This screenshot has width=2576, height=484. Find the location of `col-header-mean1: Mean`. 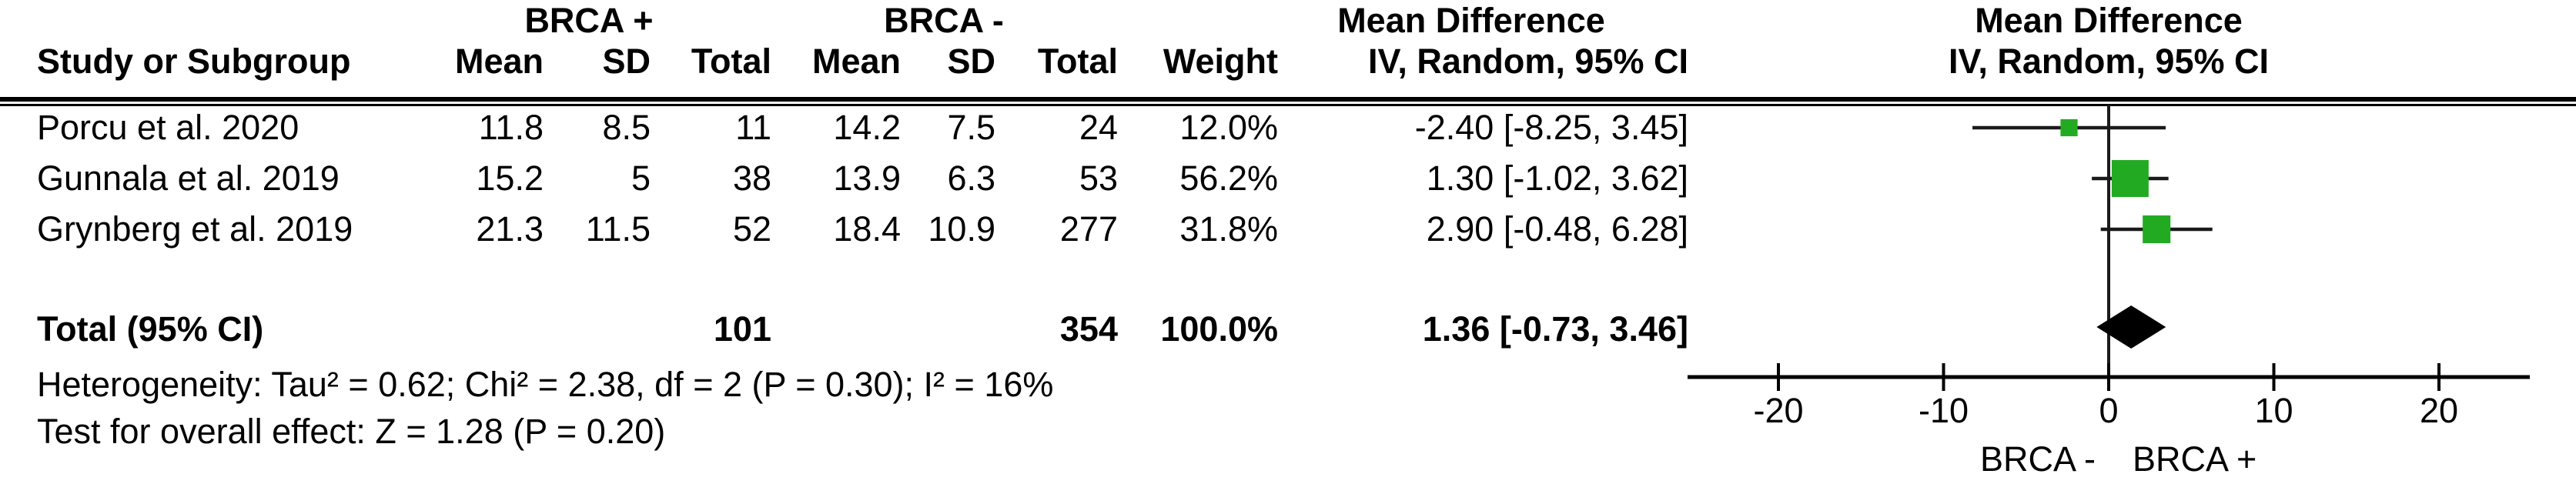

col-header-mean1: Mean is located at coordinates (499, 62).